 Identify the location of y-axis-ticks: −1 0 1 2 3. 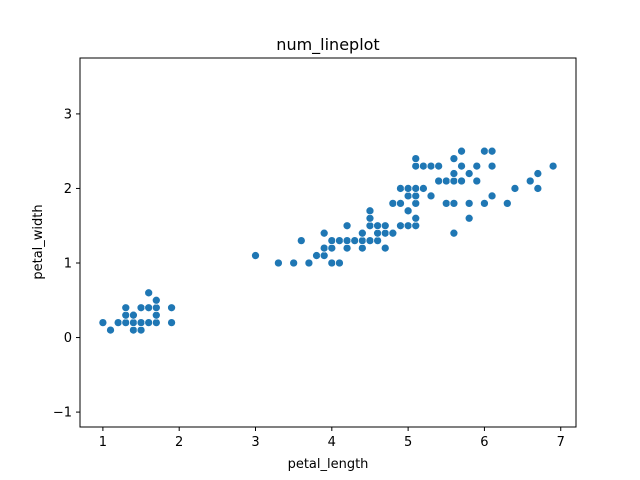
(66, 264).